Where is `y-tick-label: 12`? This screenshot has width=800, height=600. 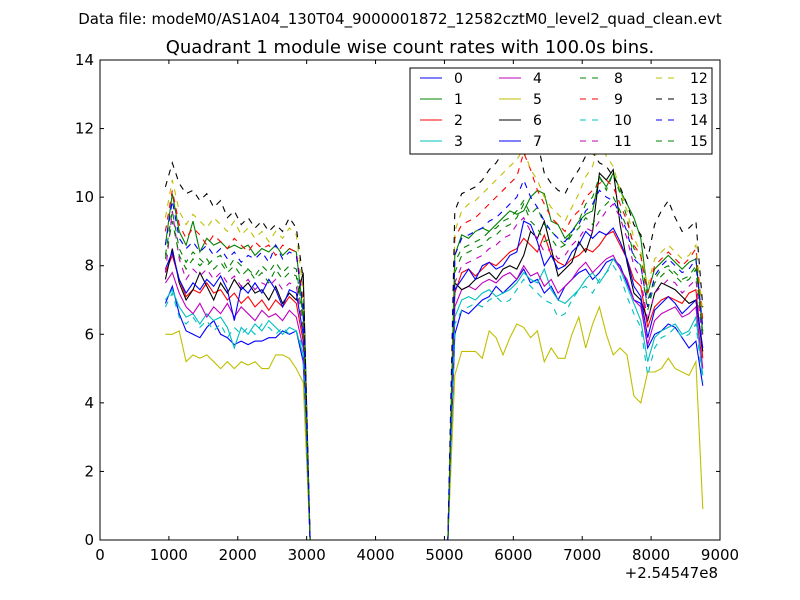 y-tick-label: 12 is located at coordinates (84, 129).